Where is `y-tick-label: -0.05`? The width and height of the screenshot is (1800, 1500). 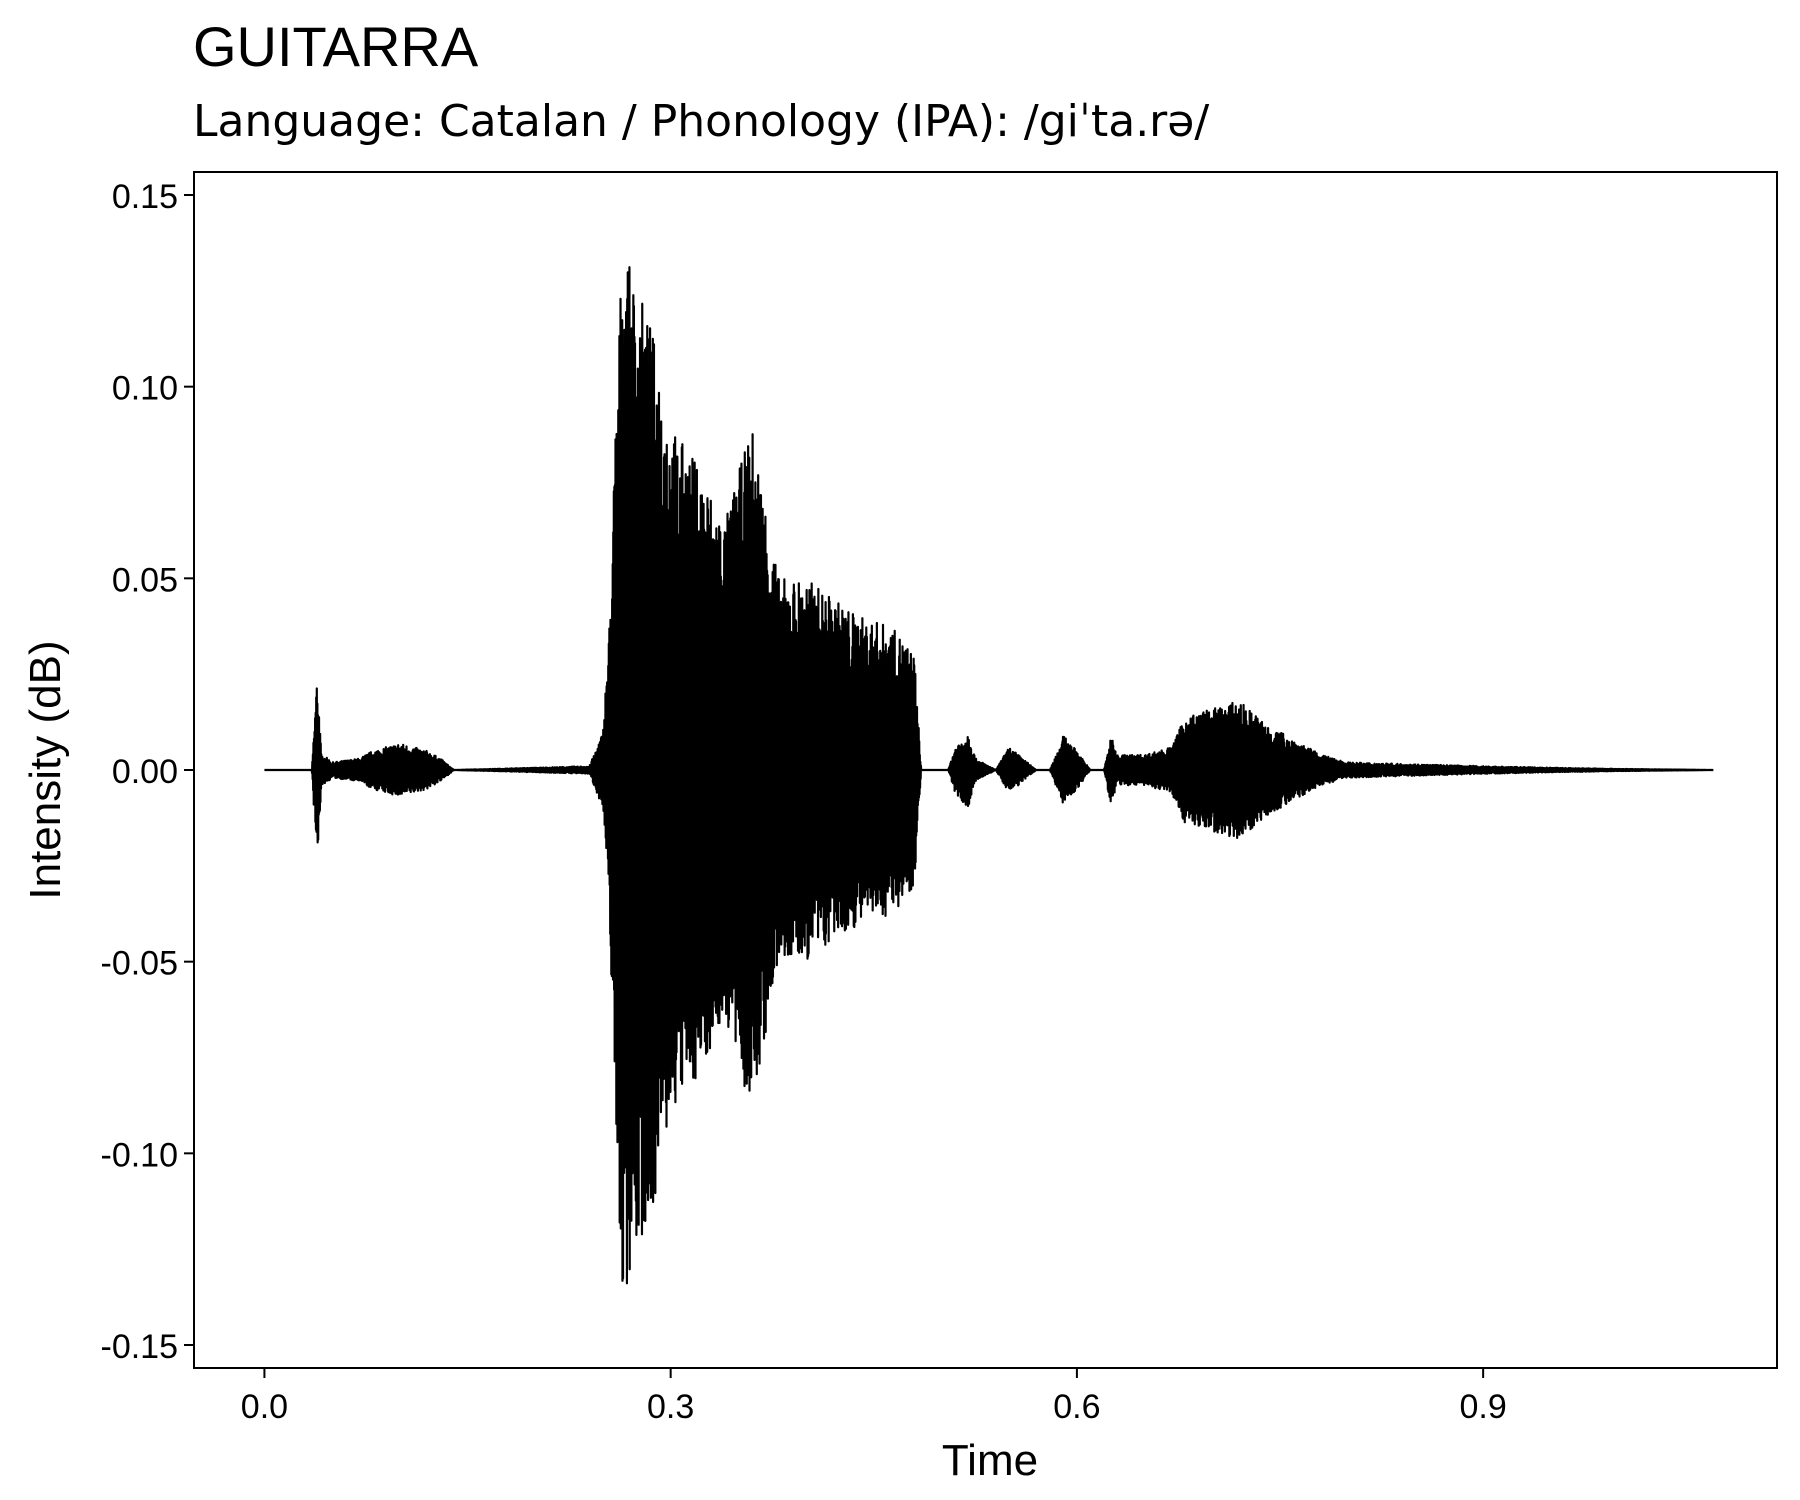
y-tick-label: -0.05 is located at coordinates (140, 964).